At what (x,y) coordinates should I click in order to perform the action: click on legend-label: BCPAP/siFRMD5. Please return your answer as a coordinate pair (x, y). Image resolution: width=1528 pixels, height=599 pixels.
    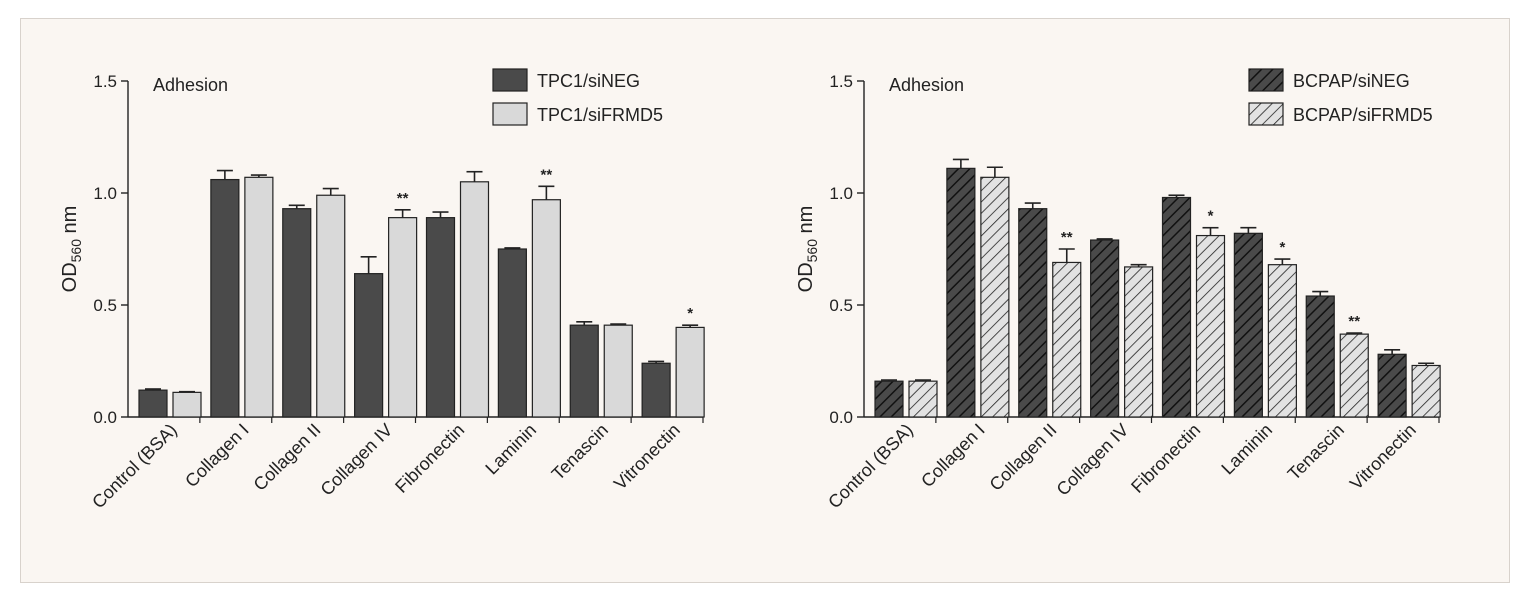
    Looking at the image, I should click on (1363, 115).